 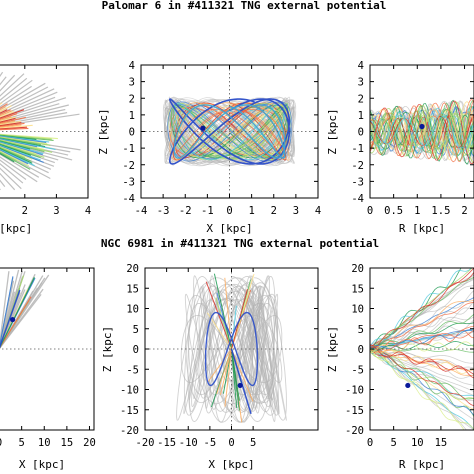 What do you see at coordinates (357, 149) in the screenshot?
I see `y-tick-label: -1` at bounding box center [357, 149].